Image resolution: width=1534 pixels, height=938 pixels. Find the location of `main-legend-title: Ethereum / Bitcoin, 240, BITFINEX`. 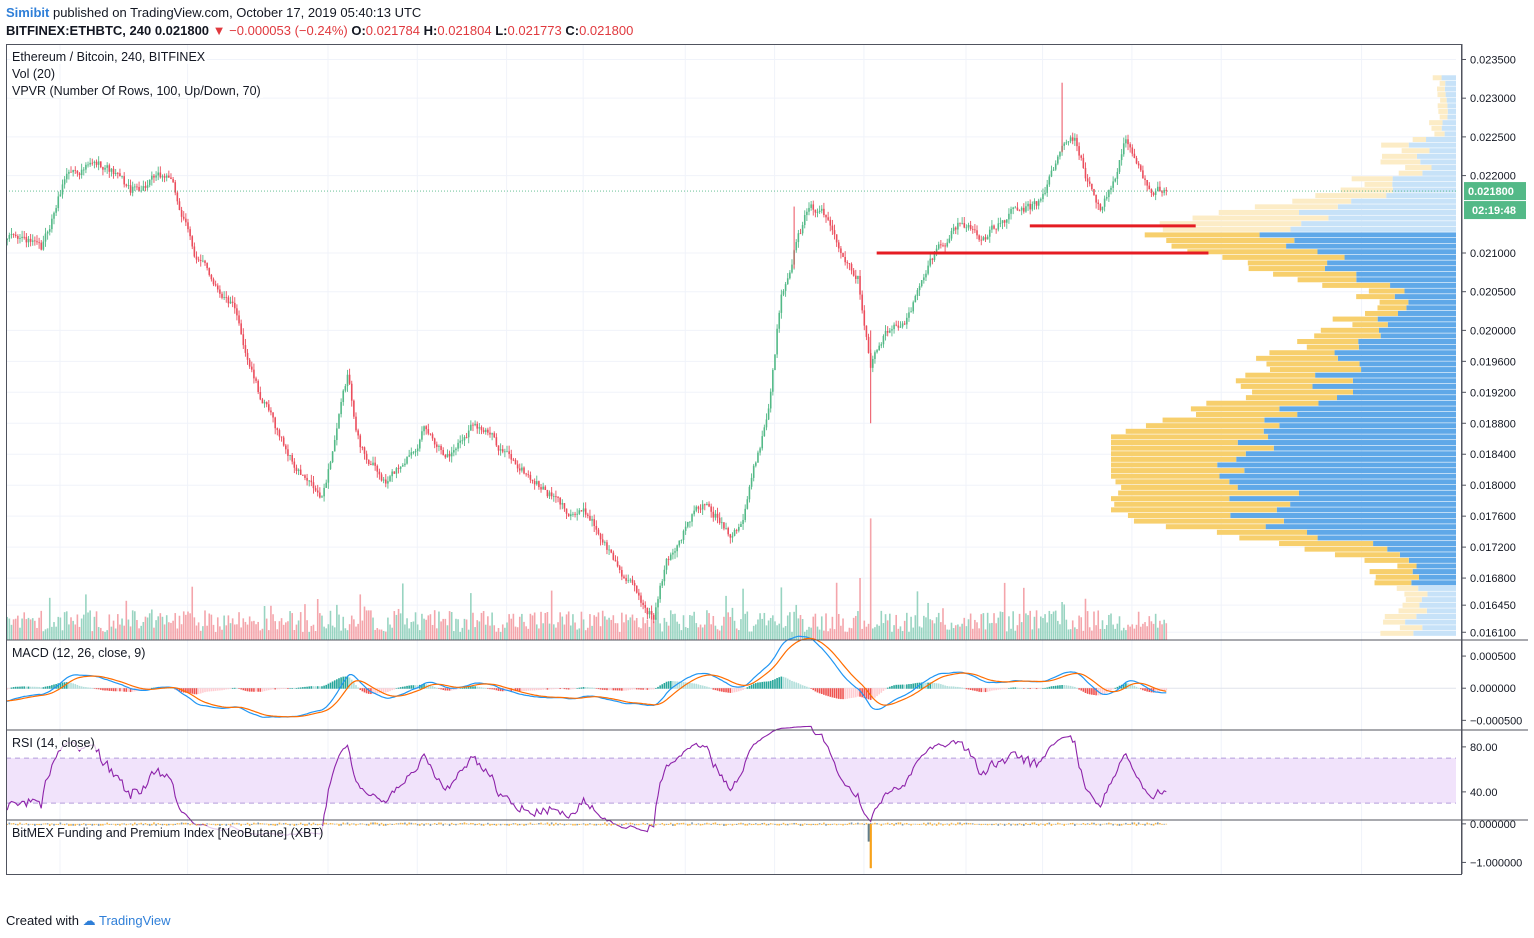

main-legend-title: Ethereum / Bitcoin, 240, BITFINEX is located at coordinates (109, 57).